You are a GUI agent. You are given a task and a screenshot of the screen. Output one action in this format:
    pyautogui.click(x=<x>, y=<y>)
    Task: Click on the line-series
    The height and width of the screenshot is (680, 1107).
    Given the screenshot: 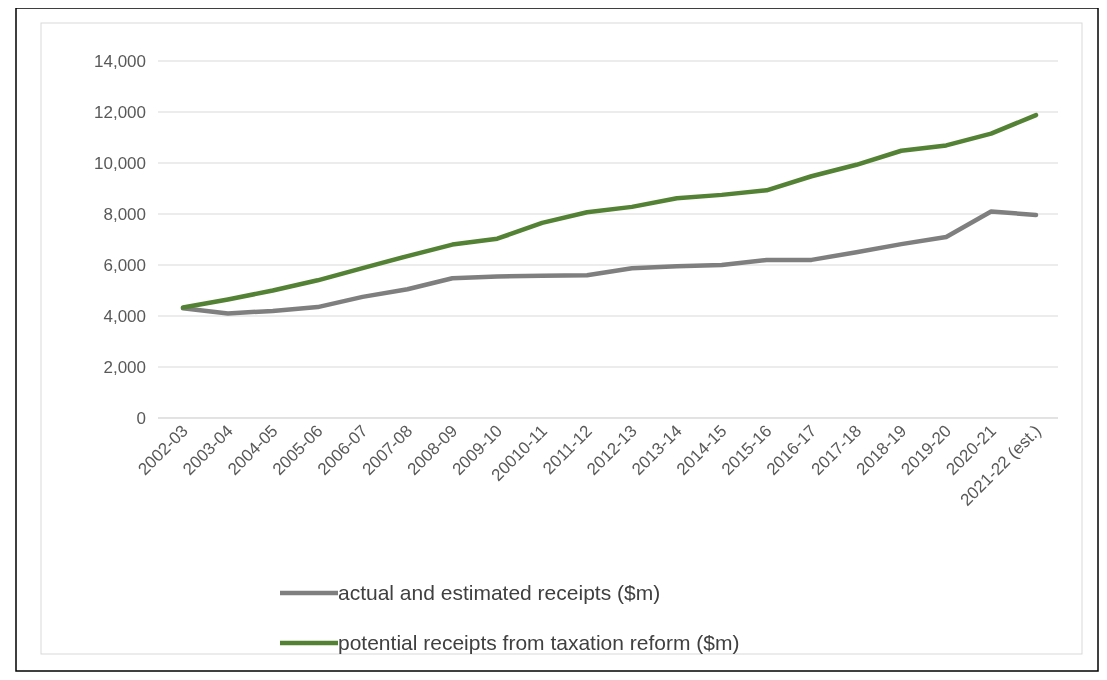 What is the action you would take?
    pyautogui.click(x=609, y=262)
    